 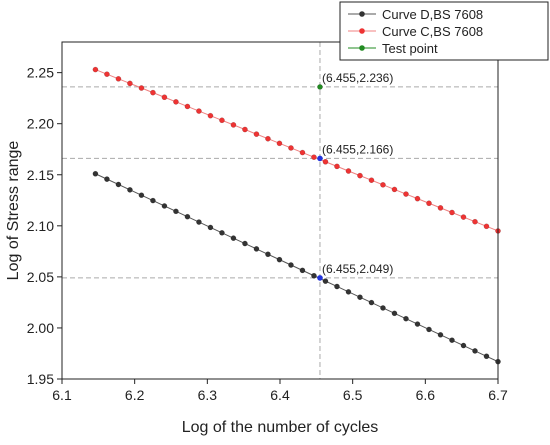 What do you see at coordinates (13, 211) in the screenshot?
I see `y-axis-title: Log of Stress range` at bounding box center [13, 211].